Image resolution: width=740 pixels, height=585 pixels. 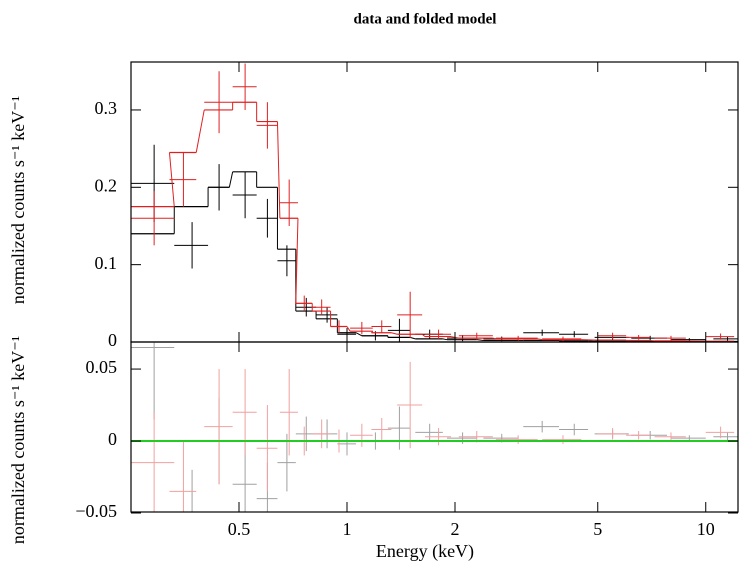 I want to click on x-tick-label: 2, so click(x=454, y=529).